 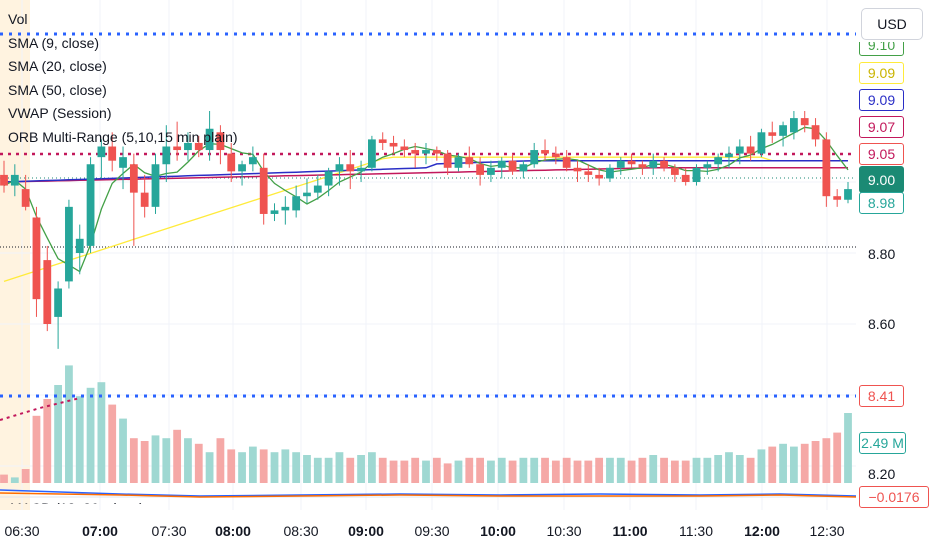 What do you see at coordinates (881, 49) in the screenshot?
I see `price-label-top: 9.10` at bounding box center [881, 49].